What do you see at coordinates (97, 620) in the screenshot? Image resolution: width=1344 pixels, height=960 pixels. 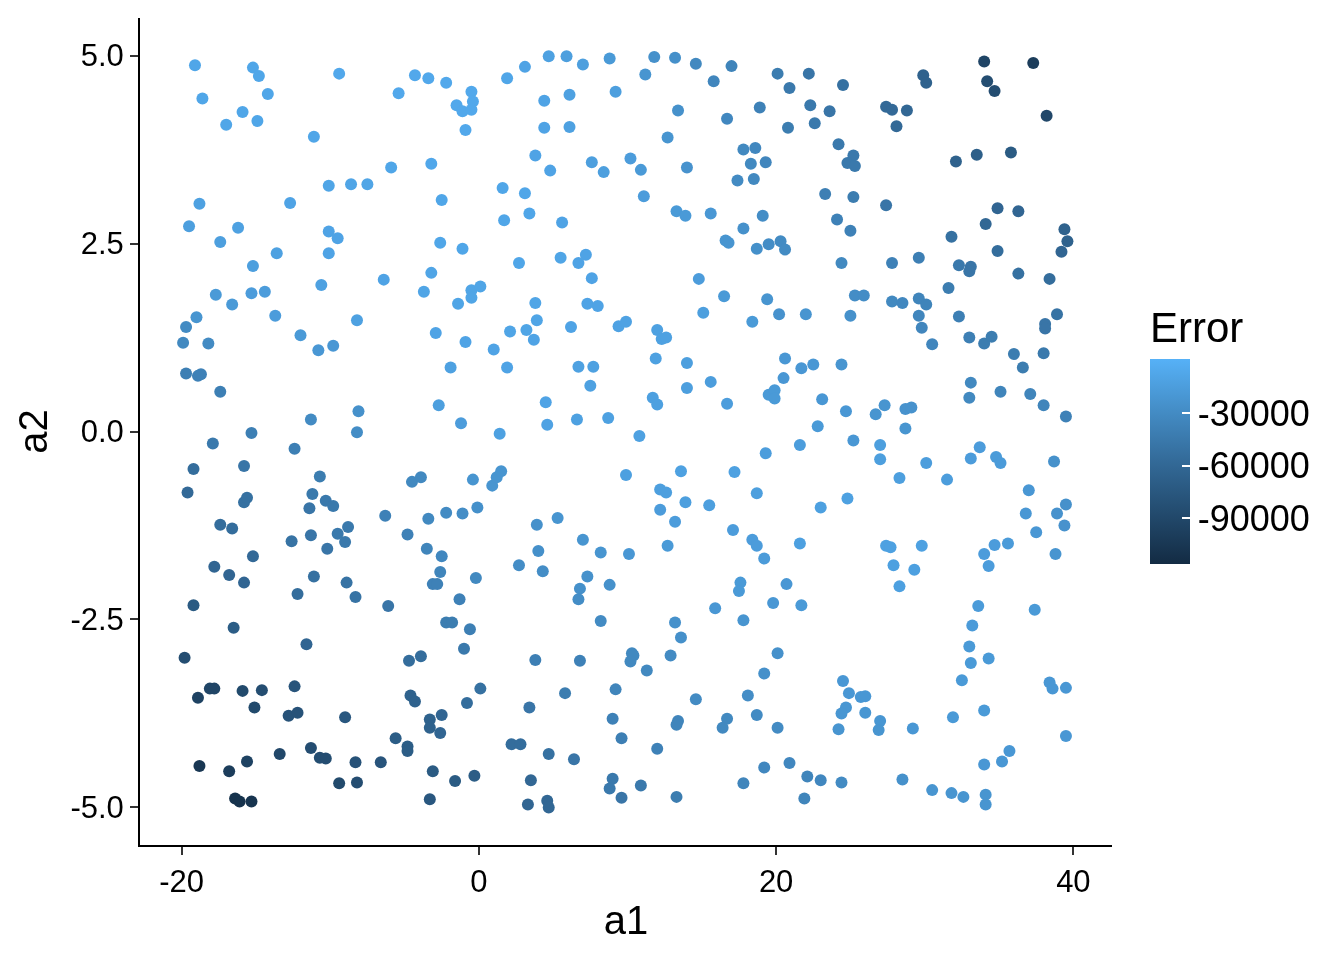 I see `y-tick-label: -2.5` at bounding box center [97, 620].